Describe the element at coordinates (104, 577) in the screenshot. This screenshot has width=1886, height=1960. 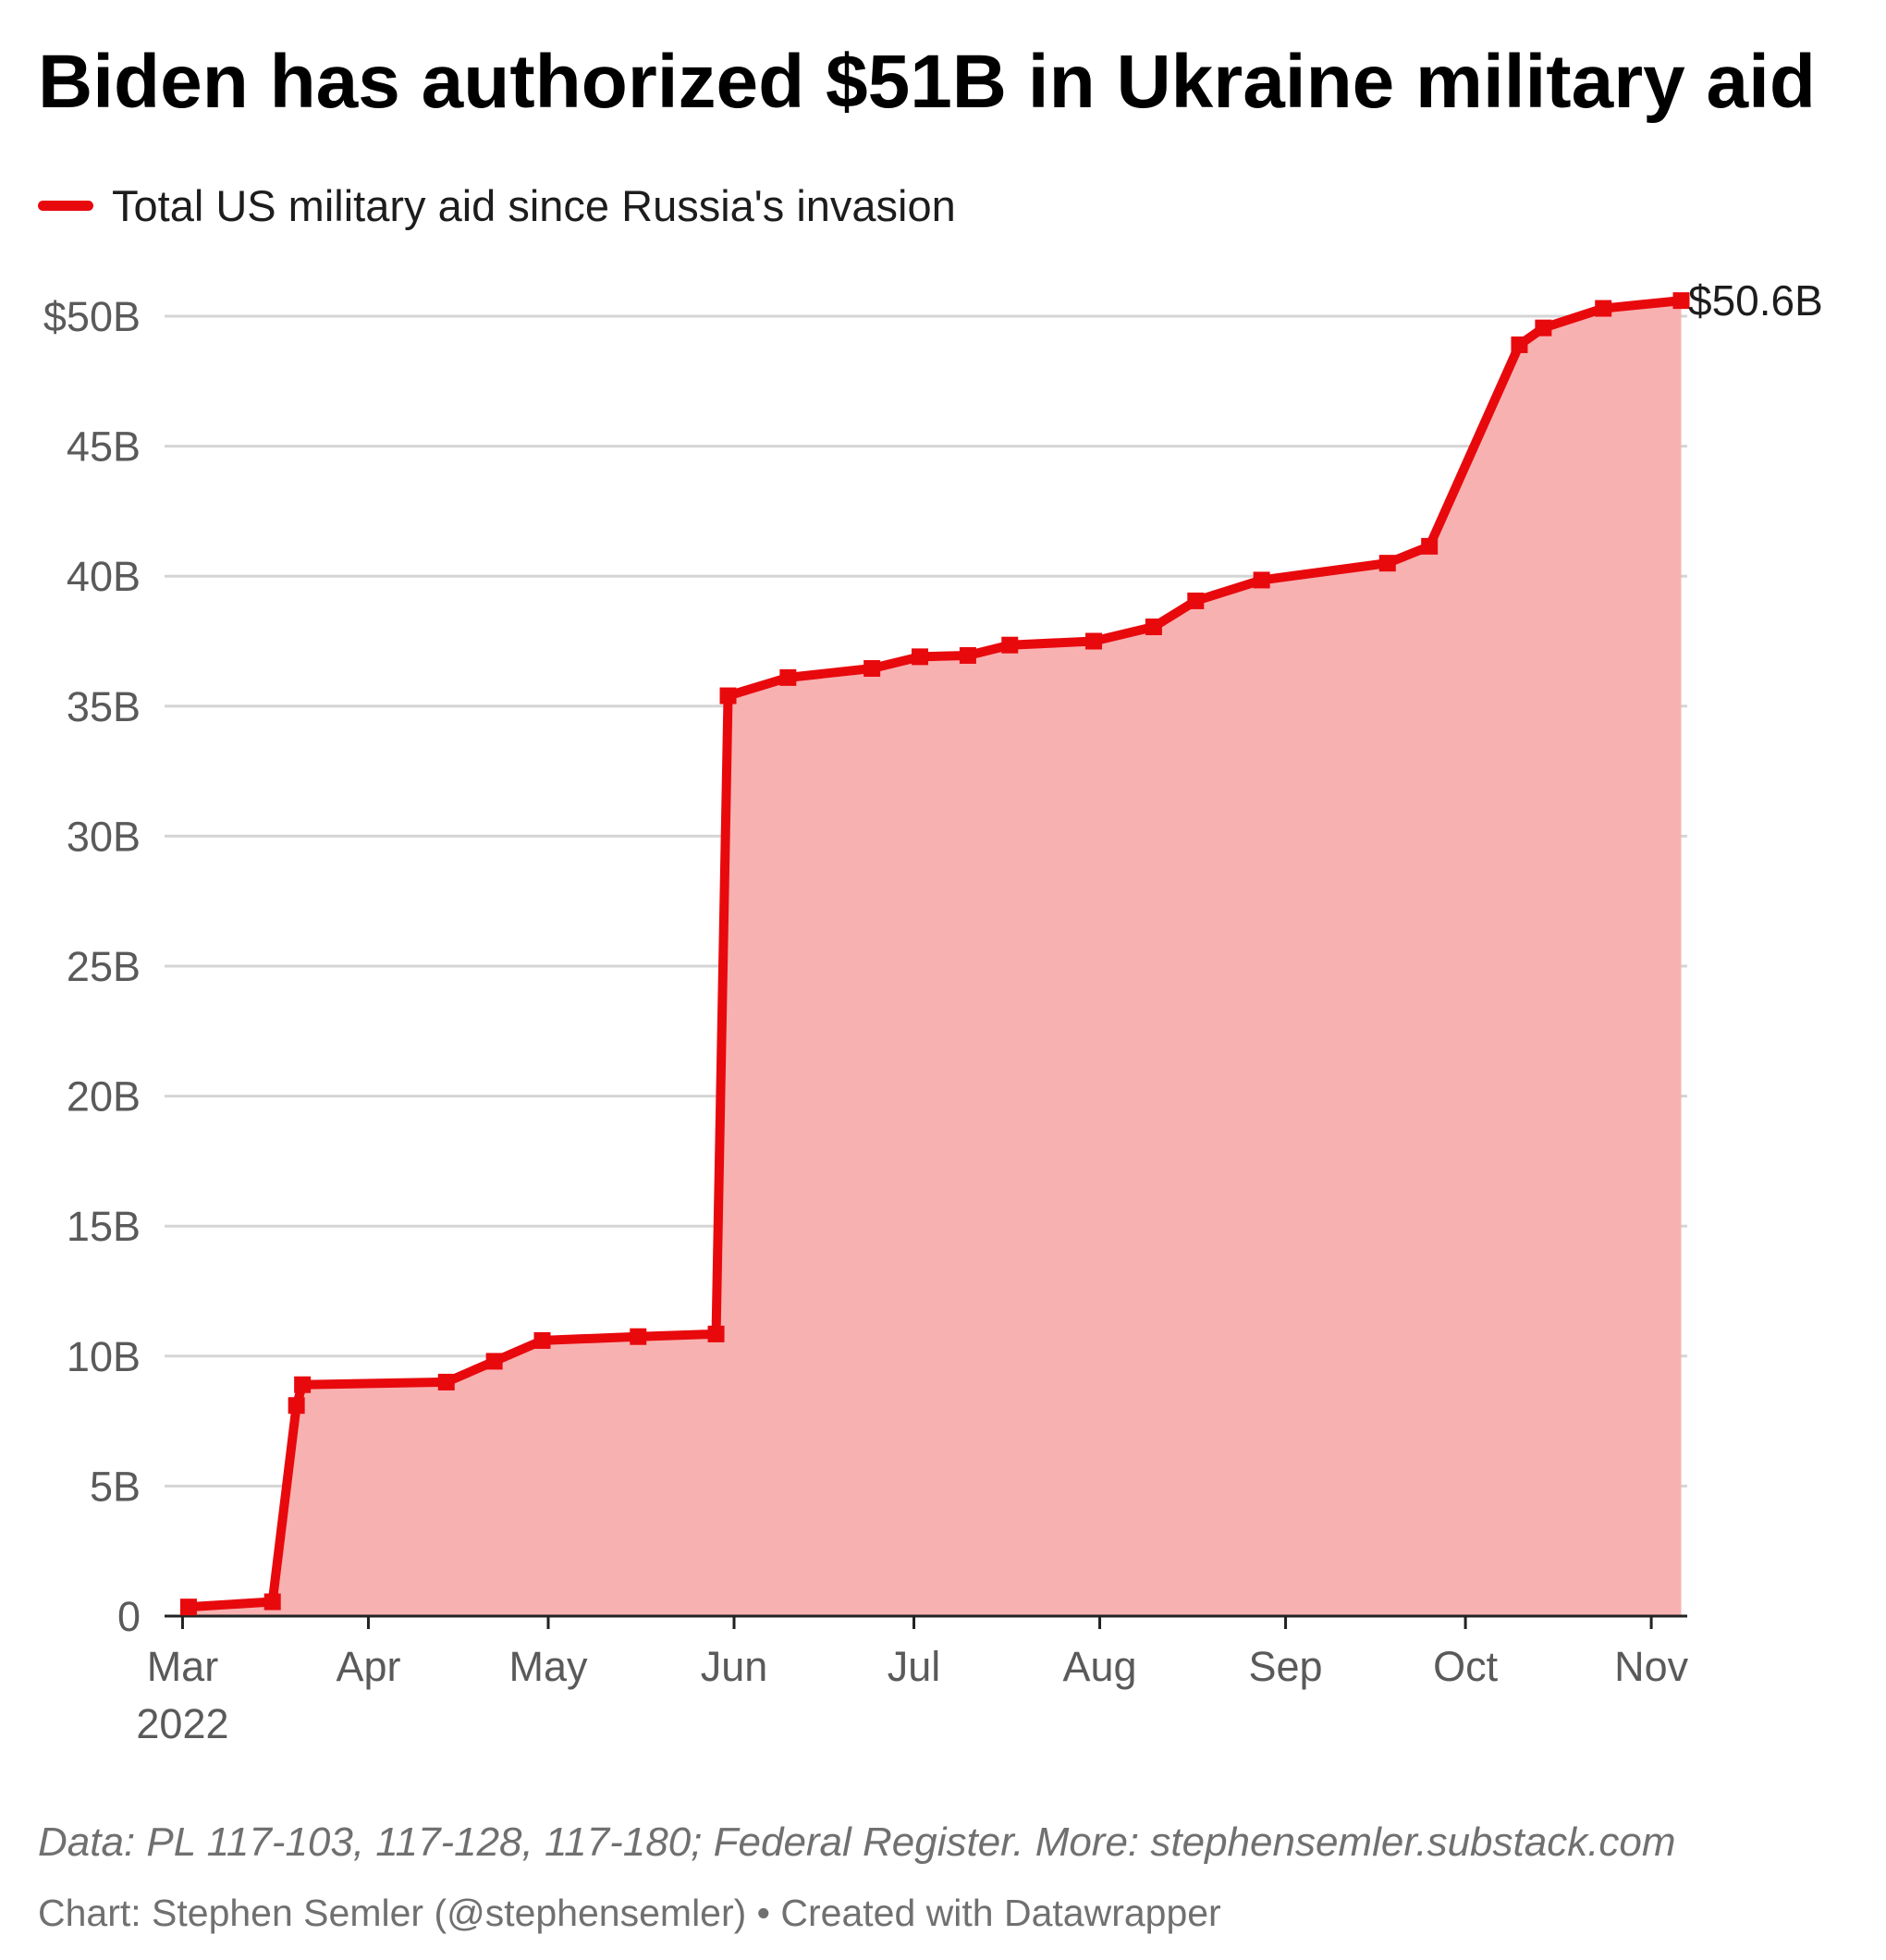
I see `y-tick-label: 40B` at that location.